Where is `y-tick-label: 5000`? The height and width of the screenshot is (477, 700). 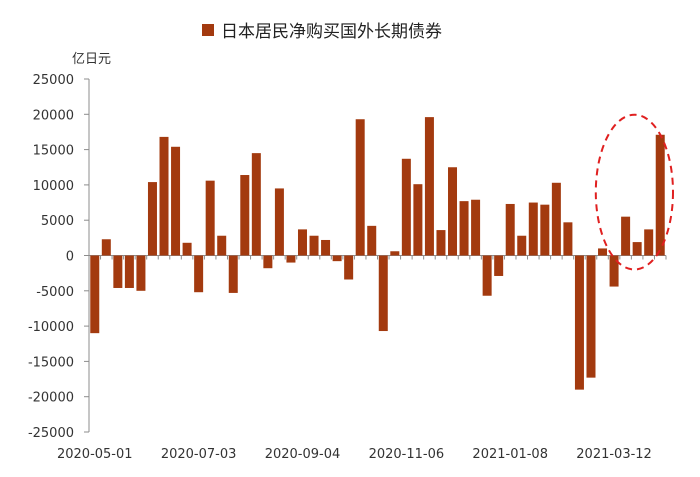 y-tick-label: 5000 is located at coordinates (57, 221).